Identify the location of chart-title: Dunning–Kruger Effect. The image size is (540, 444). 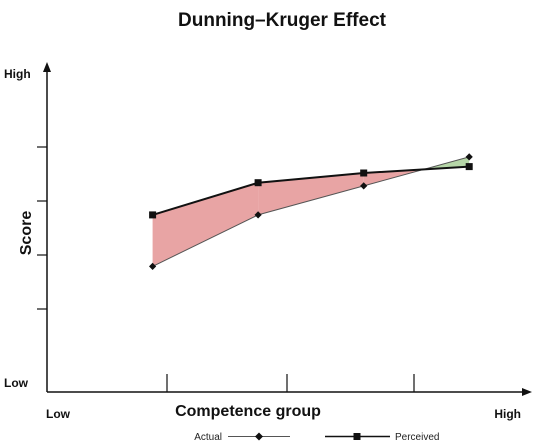
(282, 20).